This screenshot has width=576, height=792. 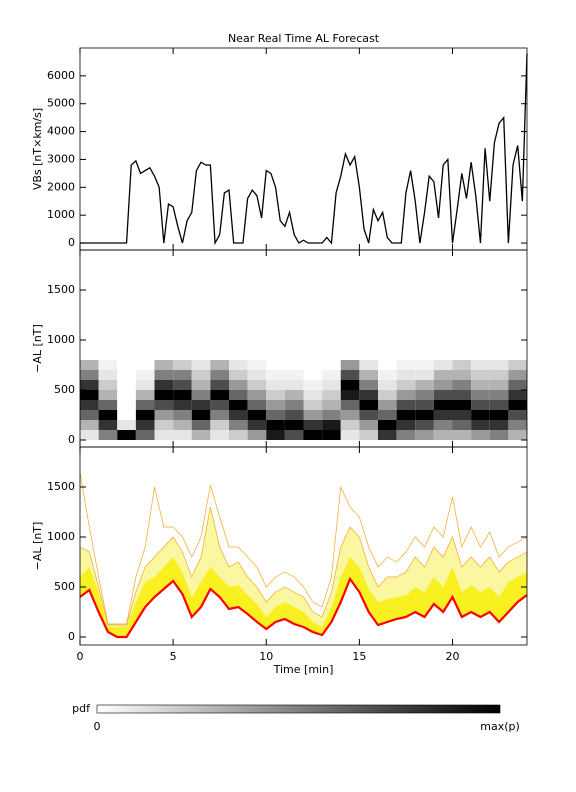 I want to click on x-tick-label: 20, so click(x=453, y=656).